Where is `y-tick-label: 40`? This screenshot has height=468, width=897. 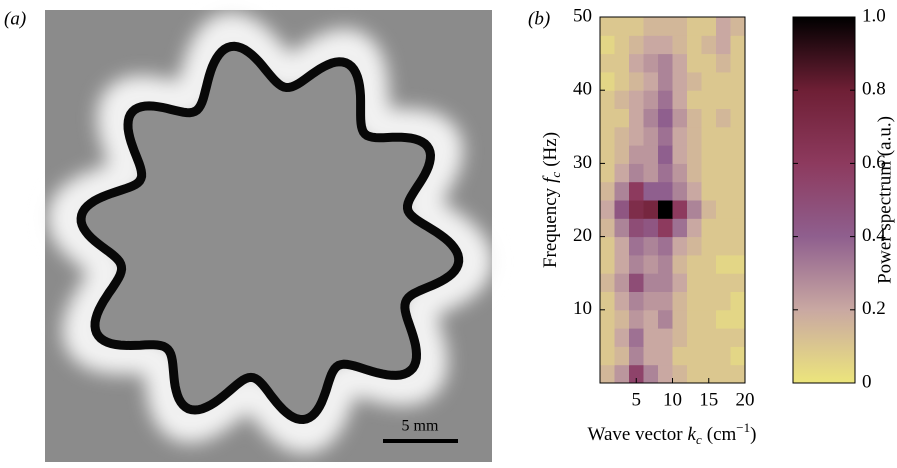 y-tick-label: 40 is located at coordinates (582, 89).